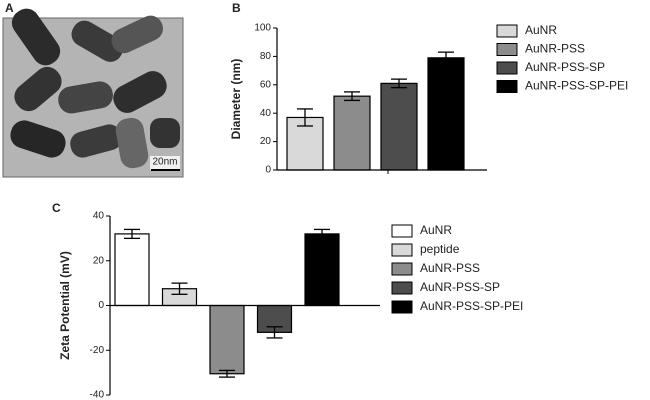 The image size is (650, 400). Describe the element at coordinates (236, 99) in the screenshot. I see `y-axis-title: Diameter (nm)` at that location.